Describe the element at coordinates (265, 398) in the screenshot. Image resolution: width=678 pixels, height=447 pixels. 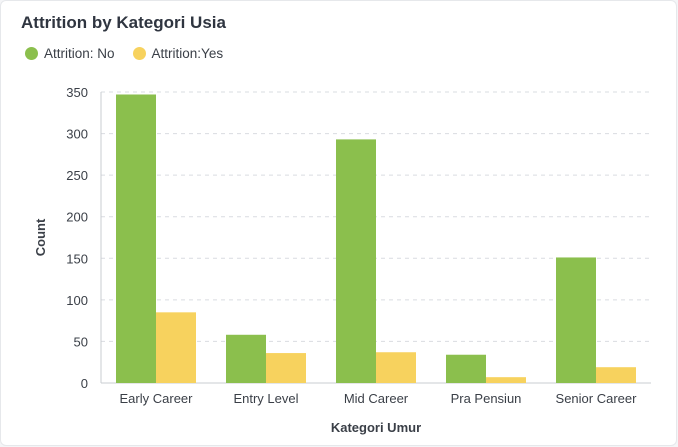
I see `x-tick-label: Entry Level` at that location.